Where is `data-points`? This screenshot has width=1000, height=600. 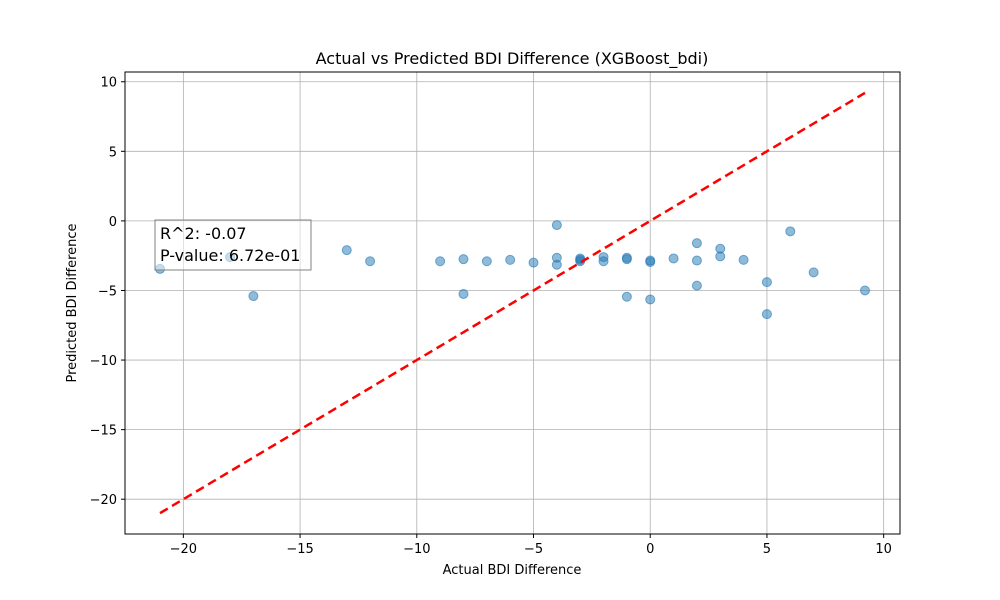
data-points is located at coordinates (512, 270).